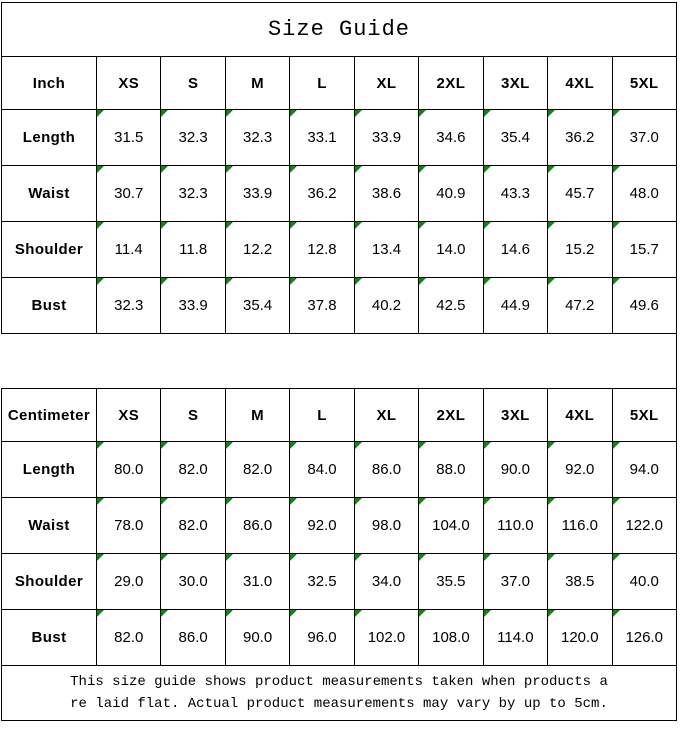 The height and width of the screenshot is (732, 682). What do you see at coordinates (129, 525) in the screenshot?
I see `value-text: 78.0` at bounding box center [129, 525].